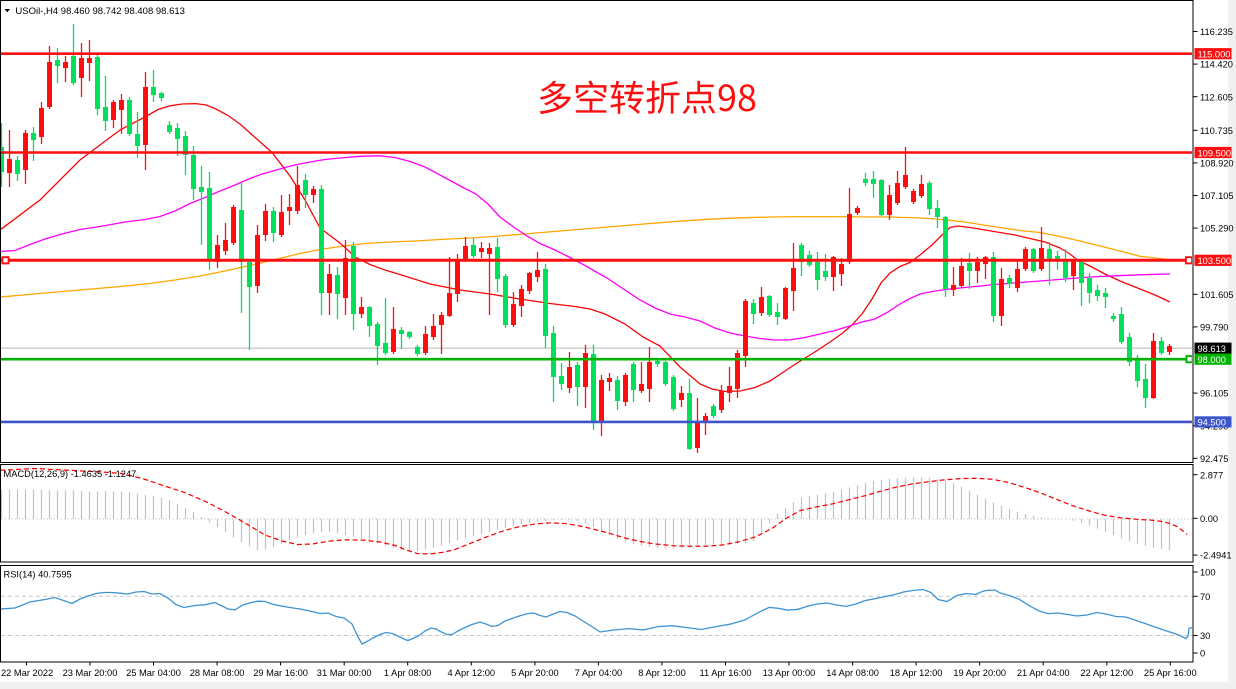  What do you see at coordinates (1212, 360) in the screenshot?
I see `svg-text: 98.000` at bounding box center [1212, 360].